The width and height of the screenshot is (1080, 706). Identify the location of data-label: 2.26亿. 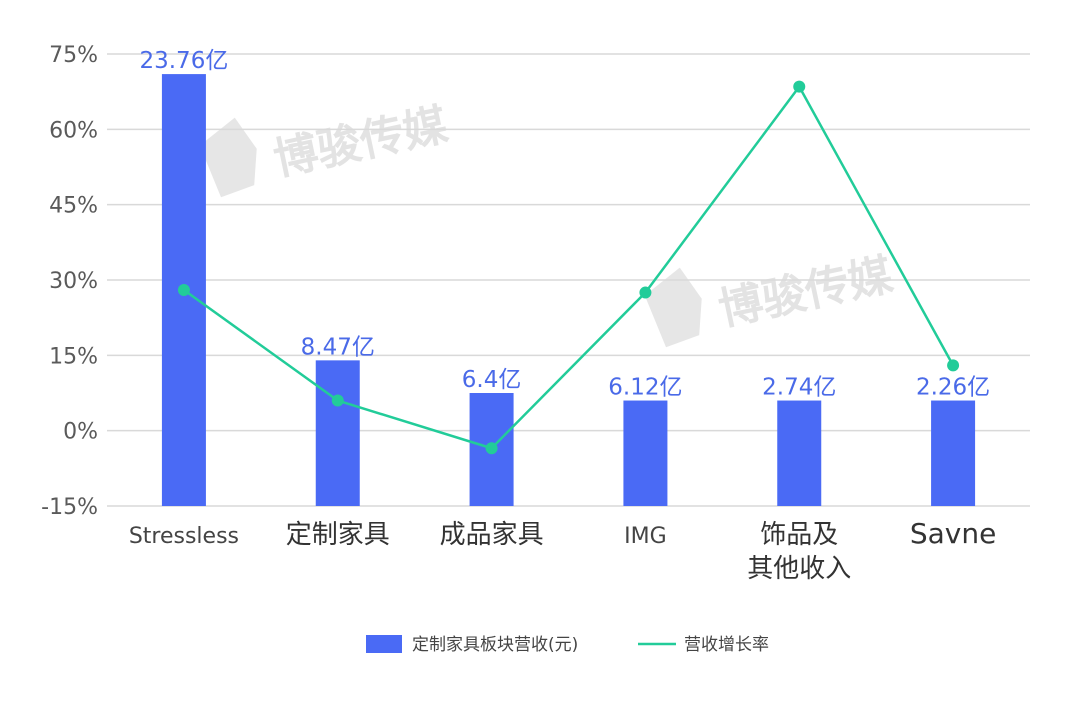
(953, 388).